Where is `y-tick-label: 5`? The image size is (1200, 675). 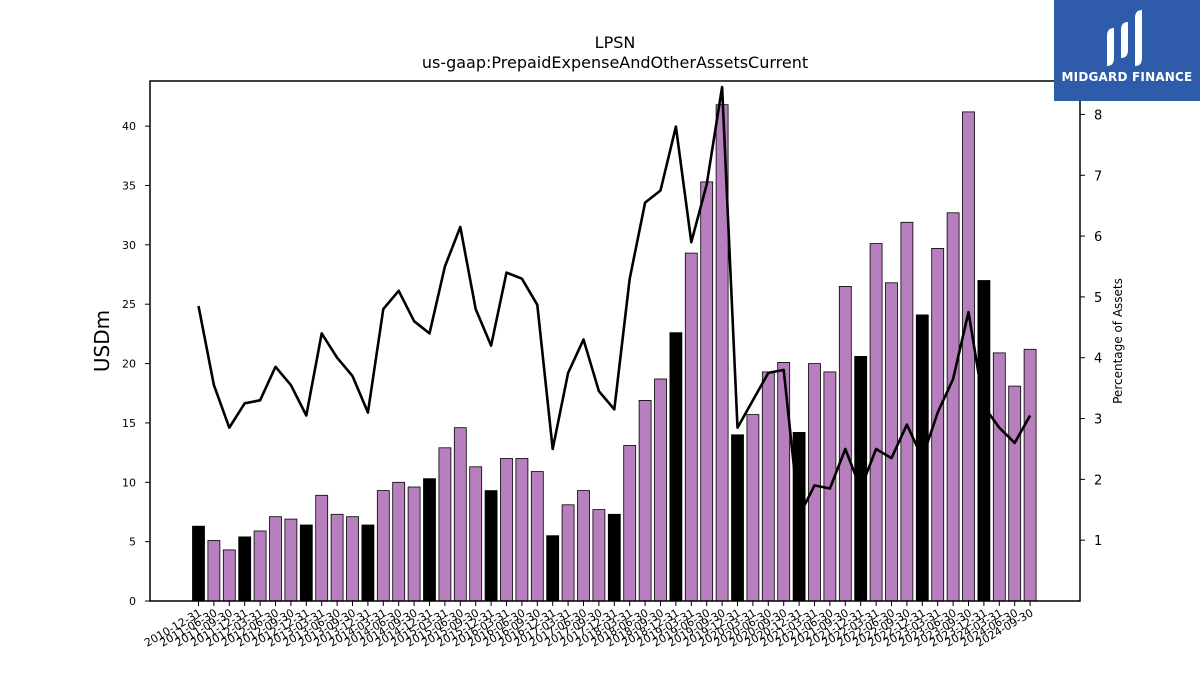
y-tick-label: 5 is located at coordinates (132, 542).